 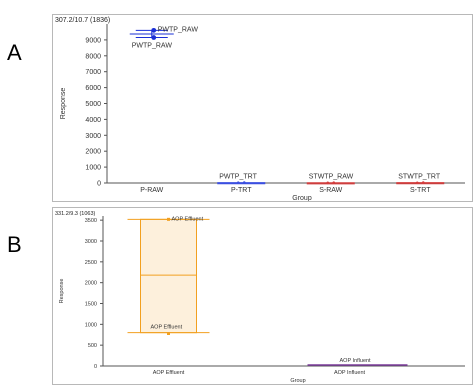 What do you see at coordinates (93, 168) in the screenshot?
I see `chart-a-y-tick-label: 1000` at bounding box center [93, 168].